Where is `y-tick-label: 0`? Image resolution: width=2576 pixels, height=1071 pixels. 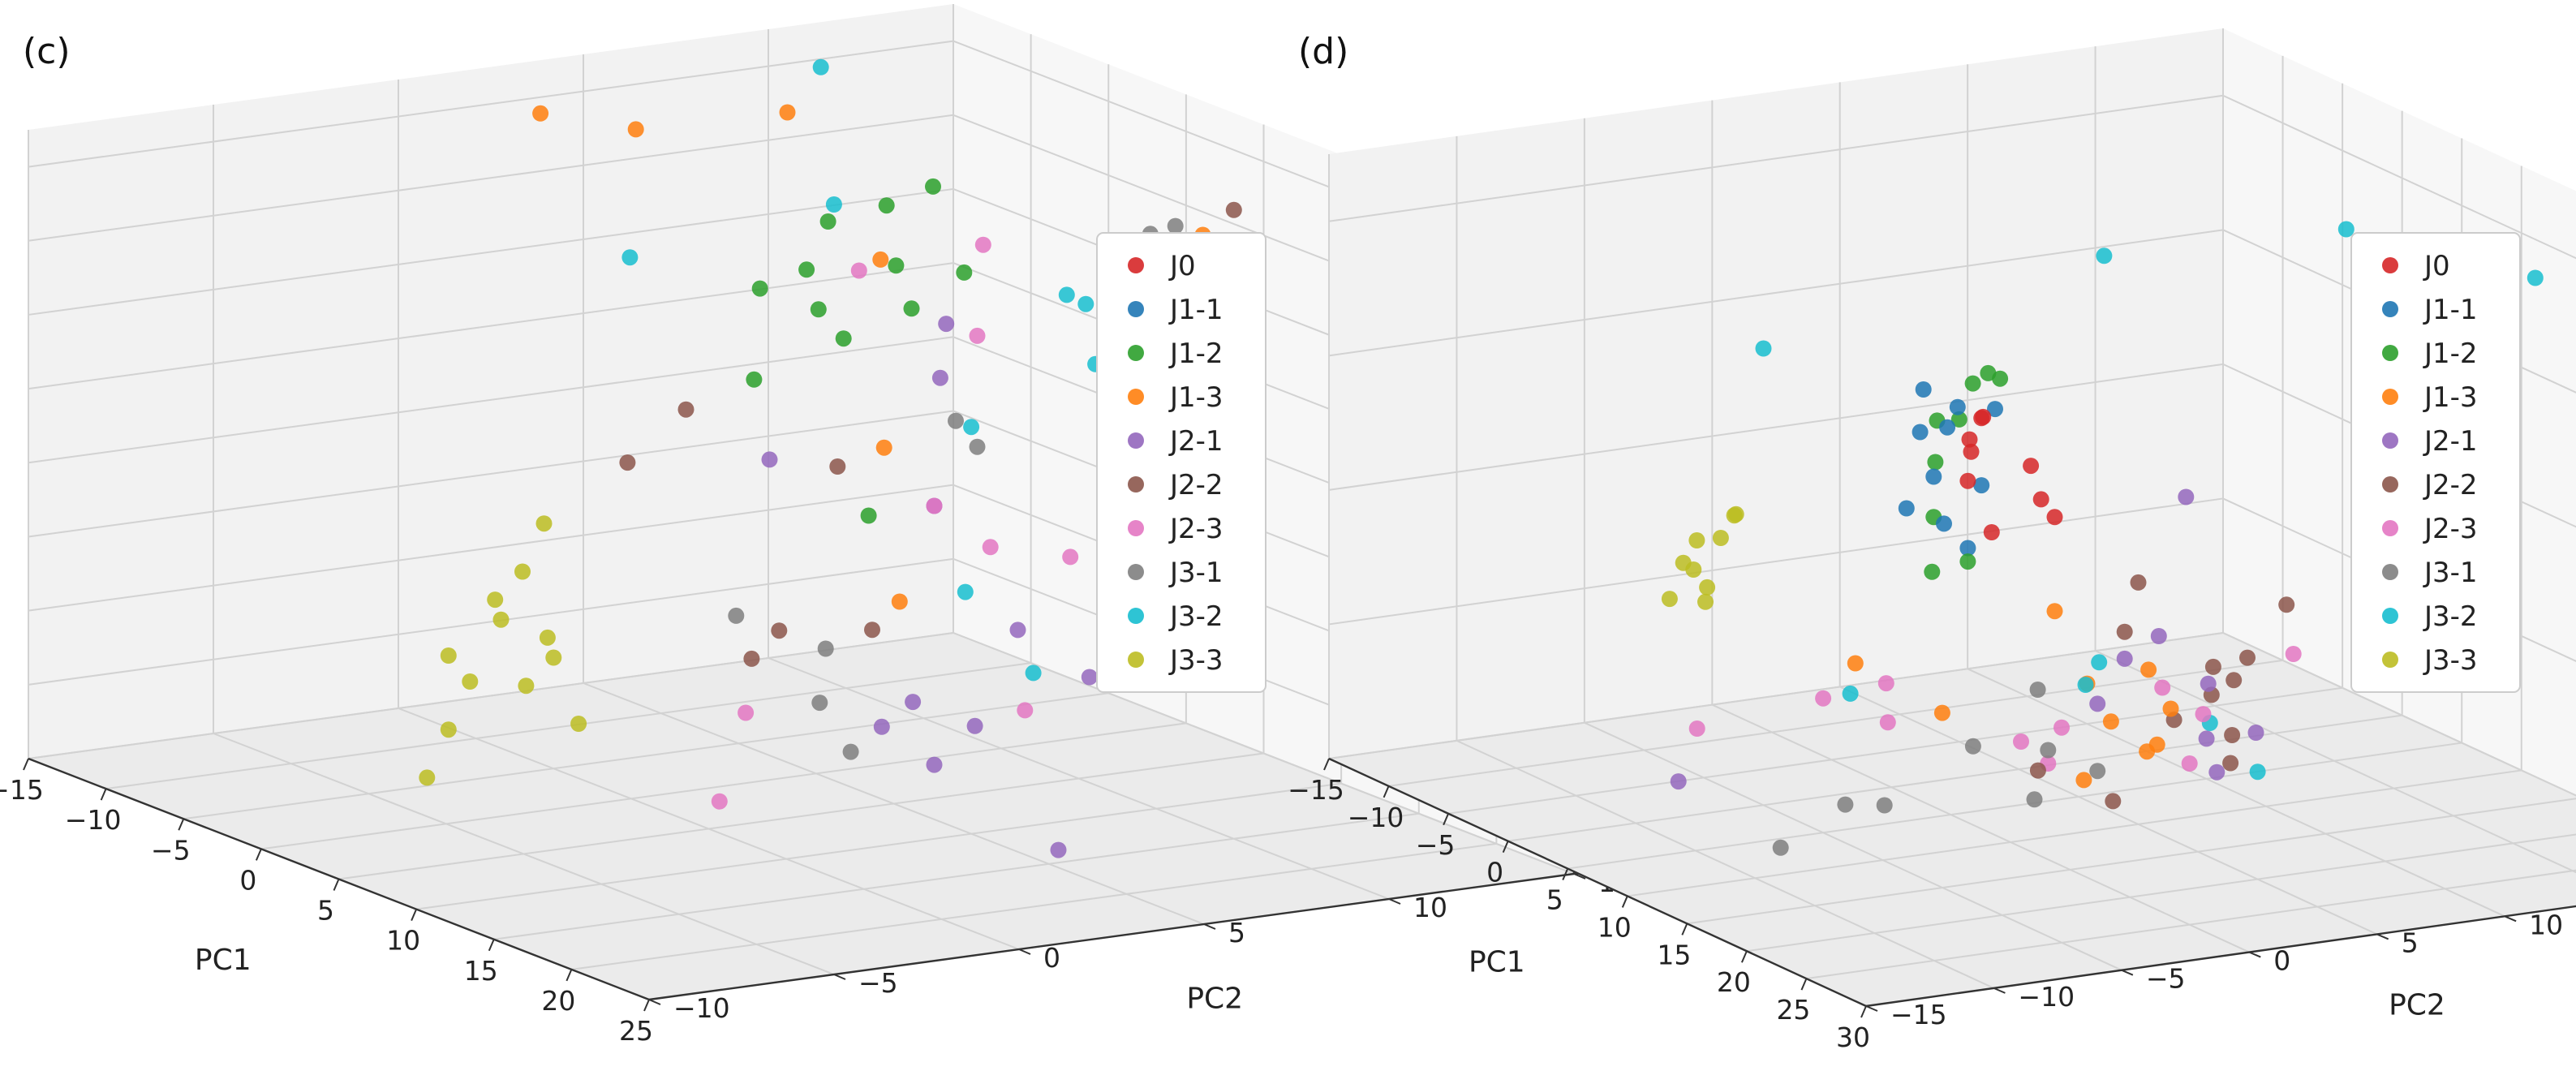 y-tick-label: 0 is located at coordinates (1051, 958).